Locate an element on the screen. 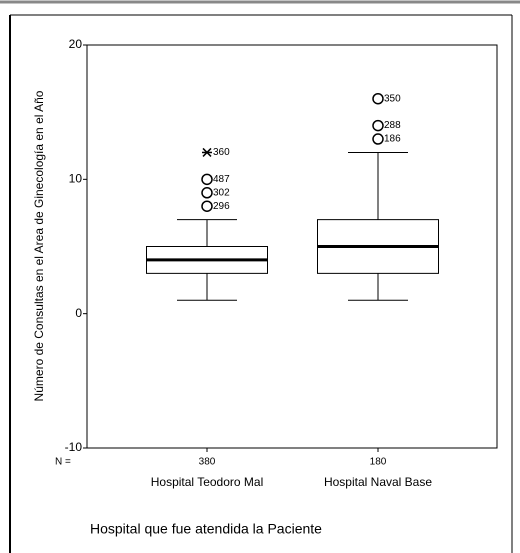  y-tick-label: 0 is located at coordinates (78, 313).